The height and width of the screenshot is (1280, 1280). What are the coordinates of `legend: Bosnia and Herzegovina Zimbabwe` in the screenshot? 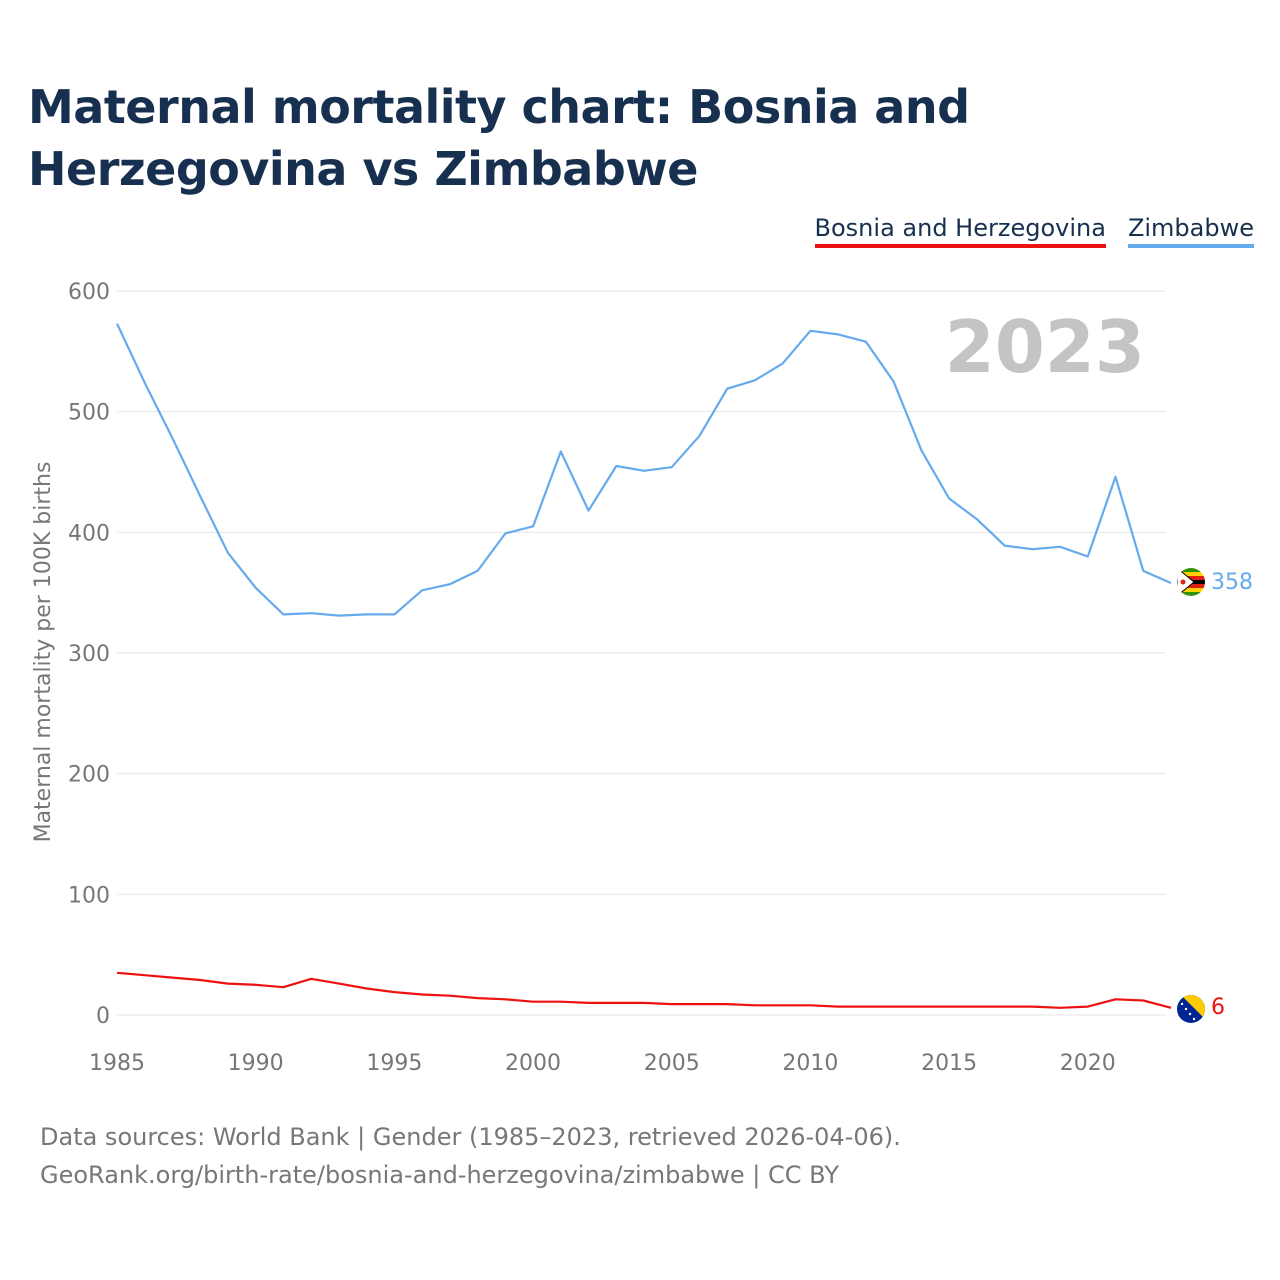 It's located at (1034, 231).